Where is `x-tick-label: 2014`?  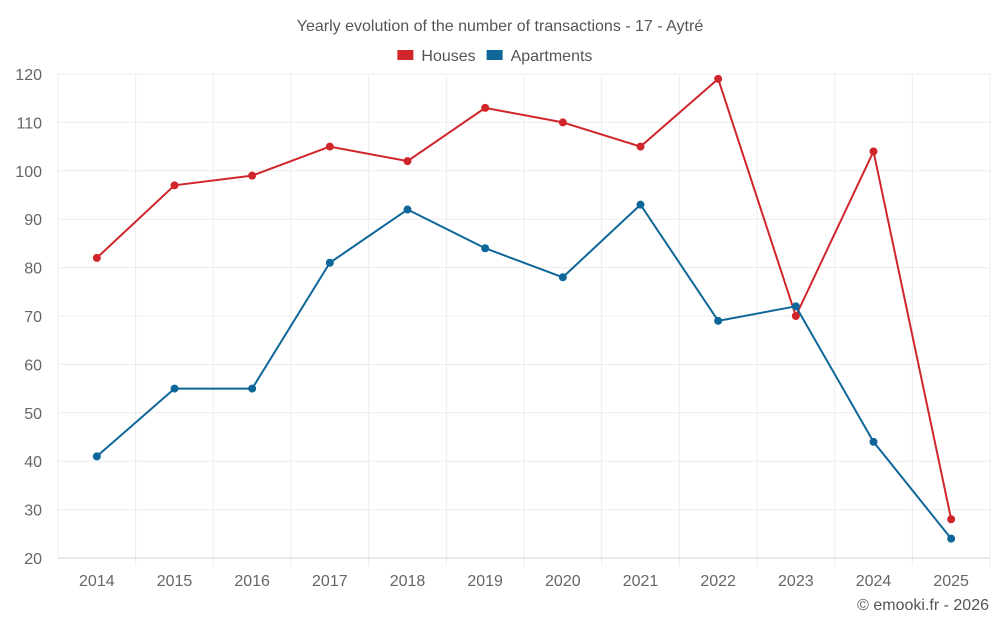
x-tick-label: 2014 is located at coordinates (97, 581).